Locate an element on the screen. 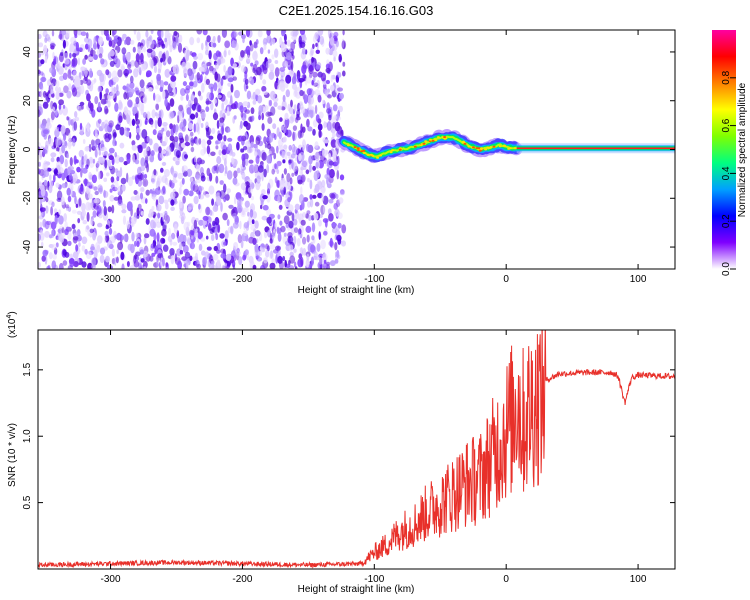  y-tick-label: -20 is located at coordinates (27, 198).